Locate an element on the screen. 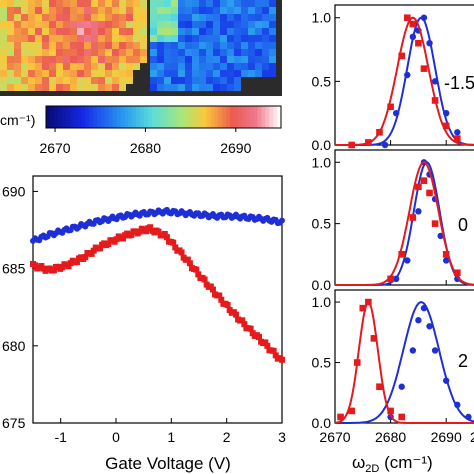 The width and height of the screenshot is (474, 474). main-x-tick-label: 0 is located at coordinates (116, 437).